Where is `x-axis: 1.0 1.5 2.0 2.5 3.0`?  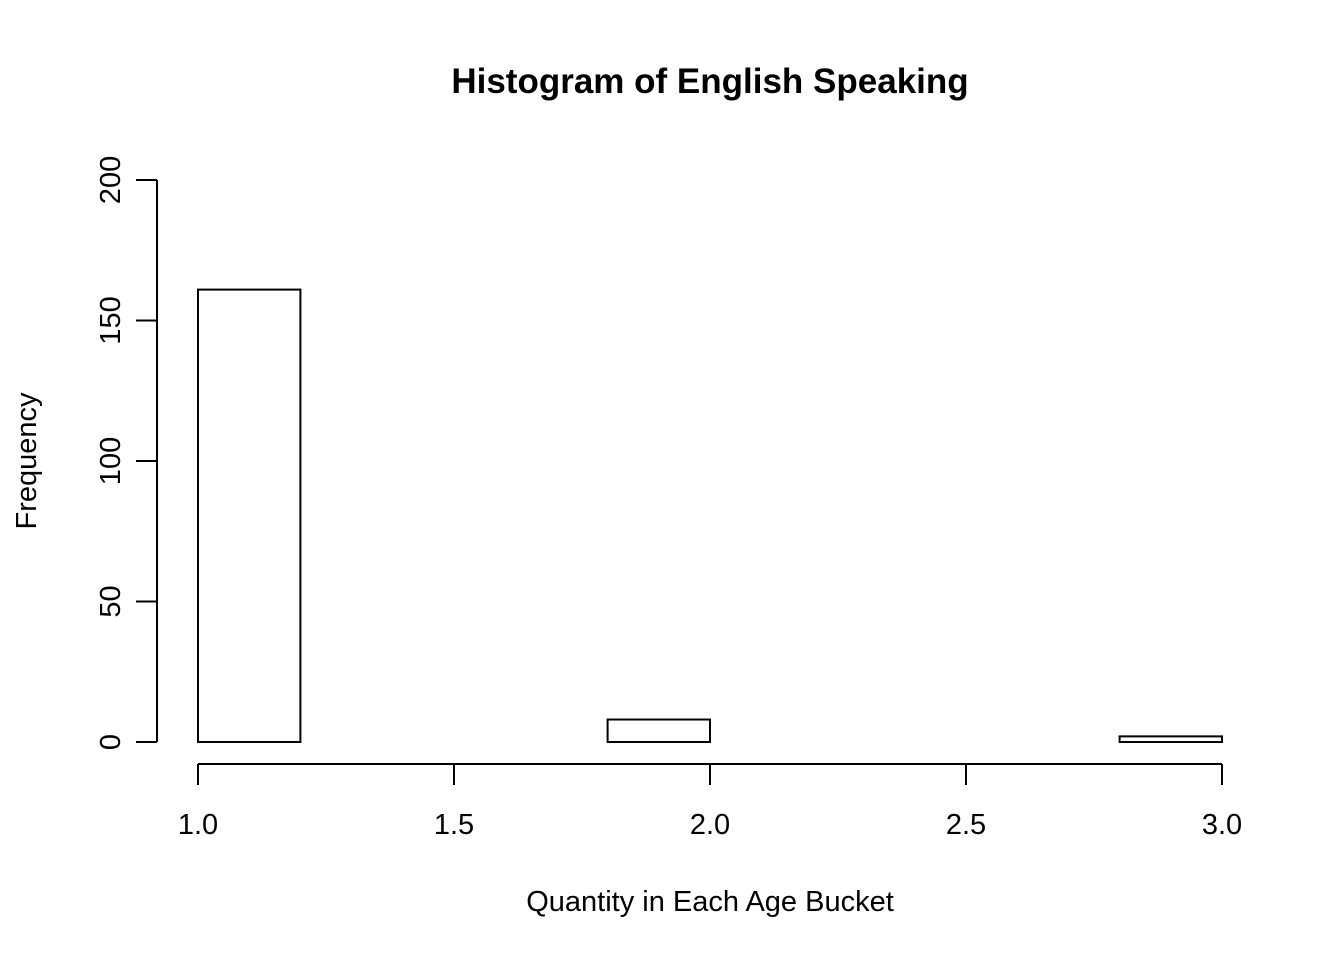
x-axis: 1.0 1.5 2.0 2.5 3.0 is located at coordinates (710, 802).